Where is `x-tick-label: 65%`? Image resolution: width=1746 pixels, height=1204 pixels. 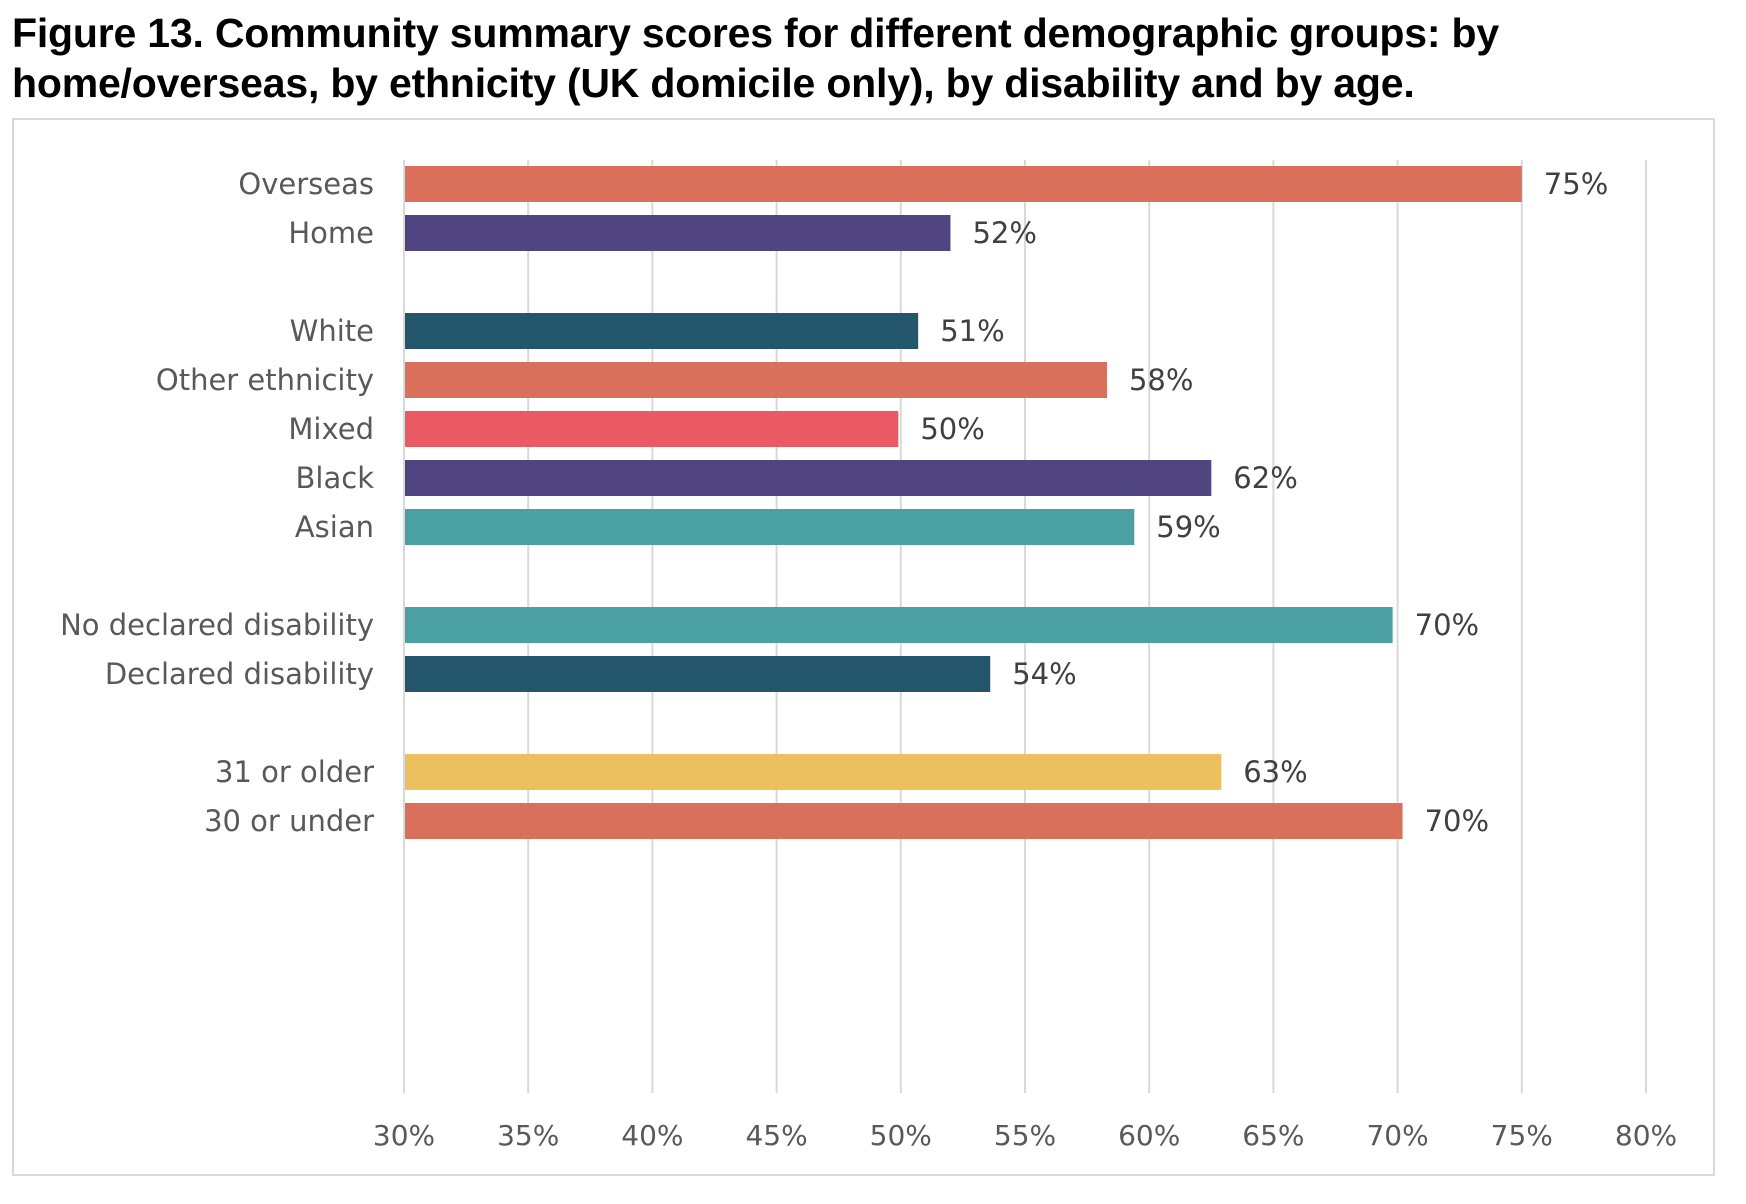
x-tick-label: 65% is located at coordinates (1273, 1135).